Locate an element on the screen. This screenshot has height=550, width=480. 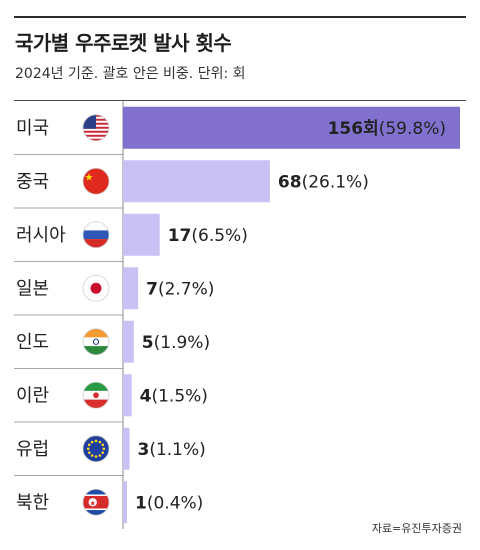
category-label: 인도 is located at coordinates (32, 342).